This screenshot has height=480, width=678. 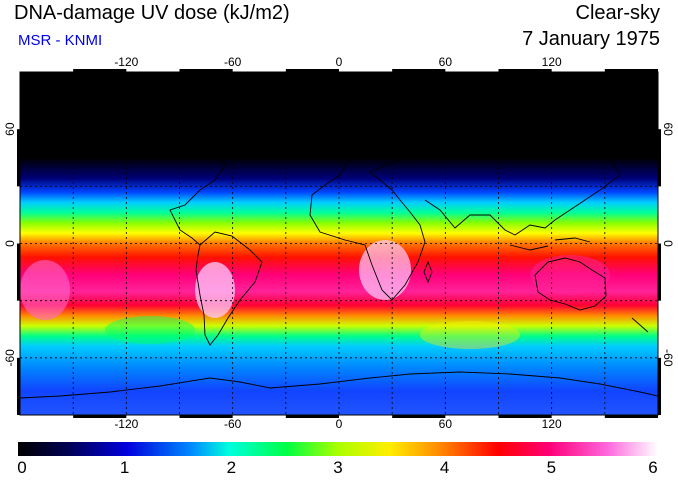 I want to click on lon-tick-top: 120, so click(x=552, y=62).